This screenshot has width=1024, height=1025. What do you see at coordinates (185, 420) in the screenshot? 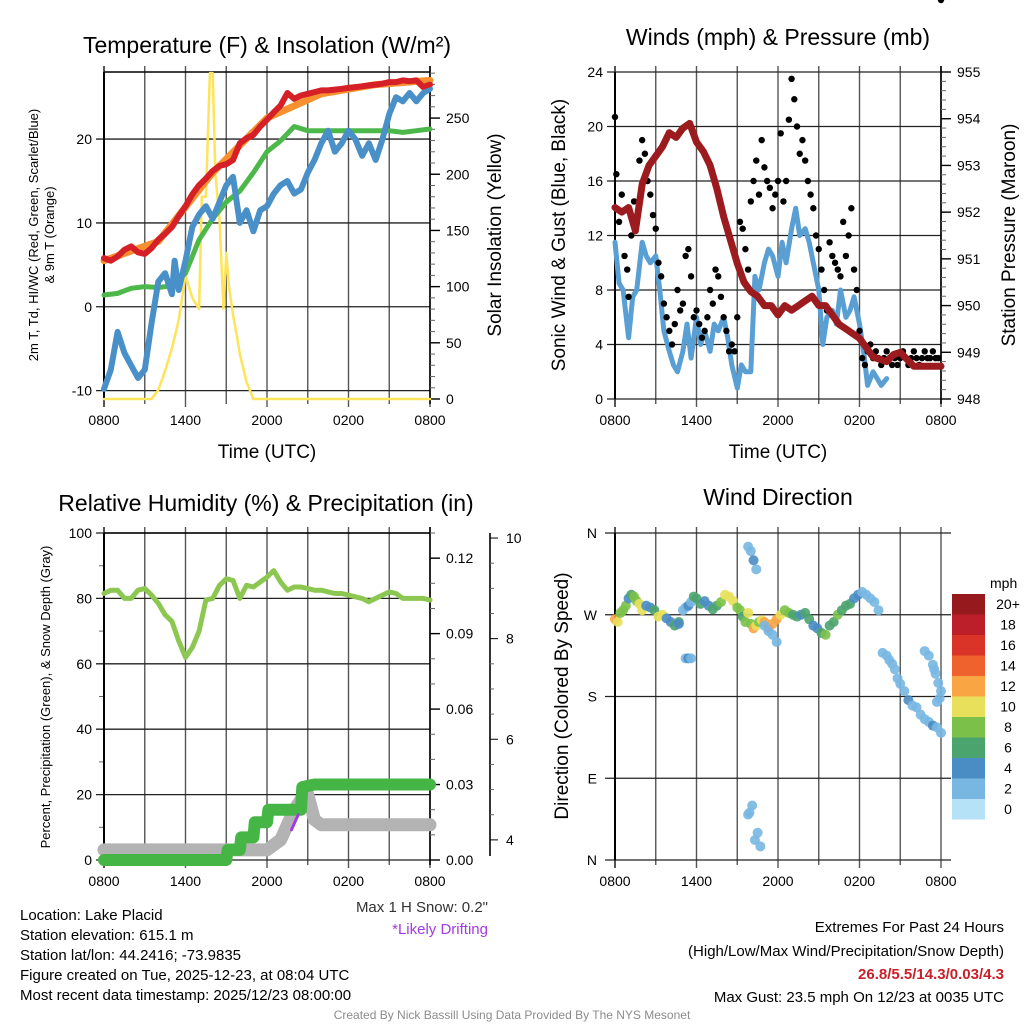
I see `x-tick-label: 1400` at bounding box center [185, 420].